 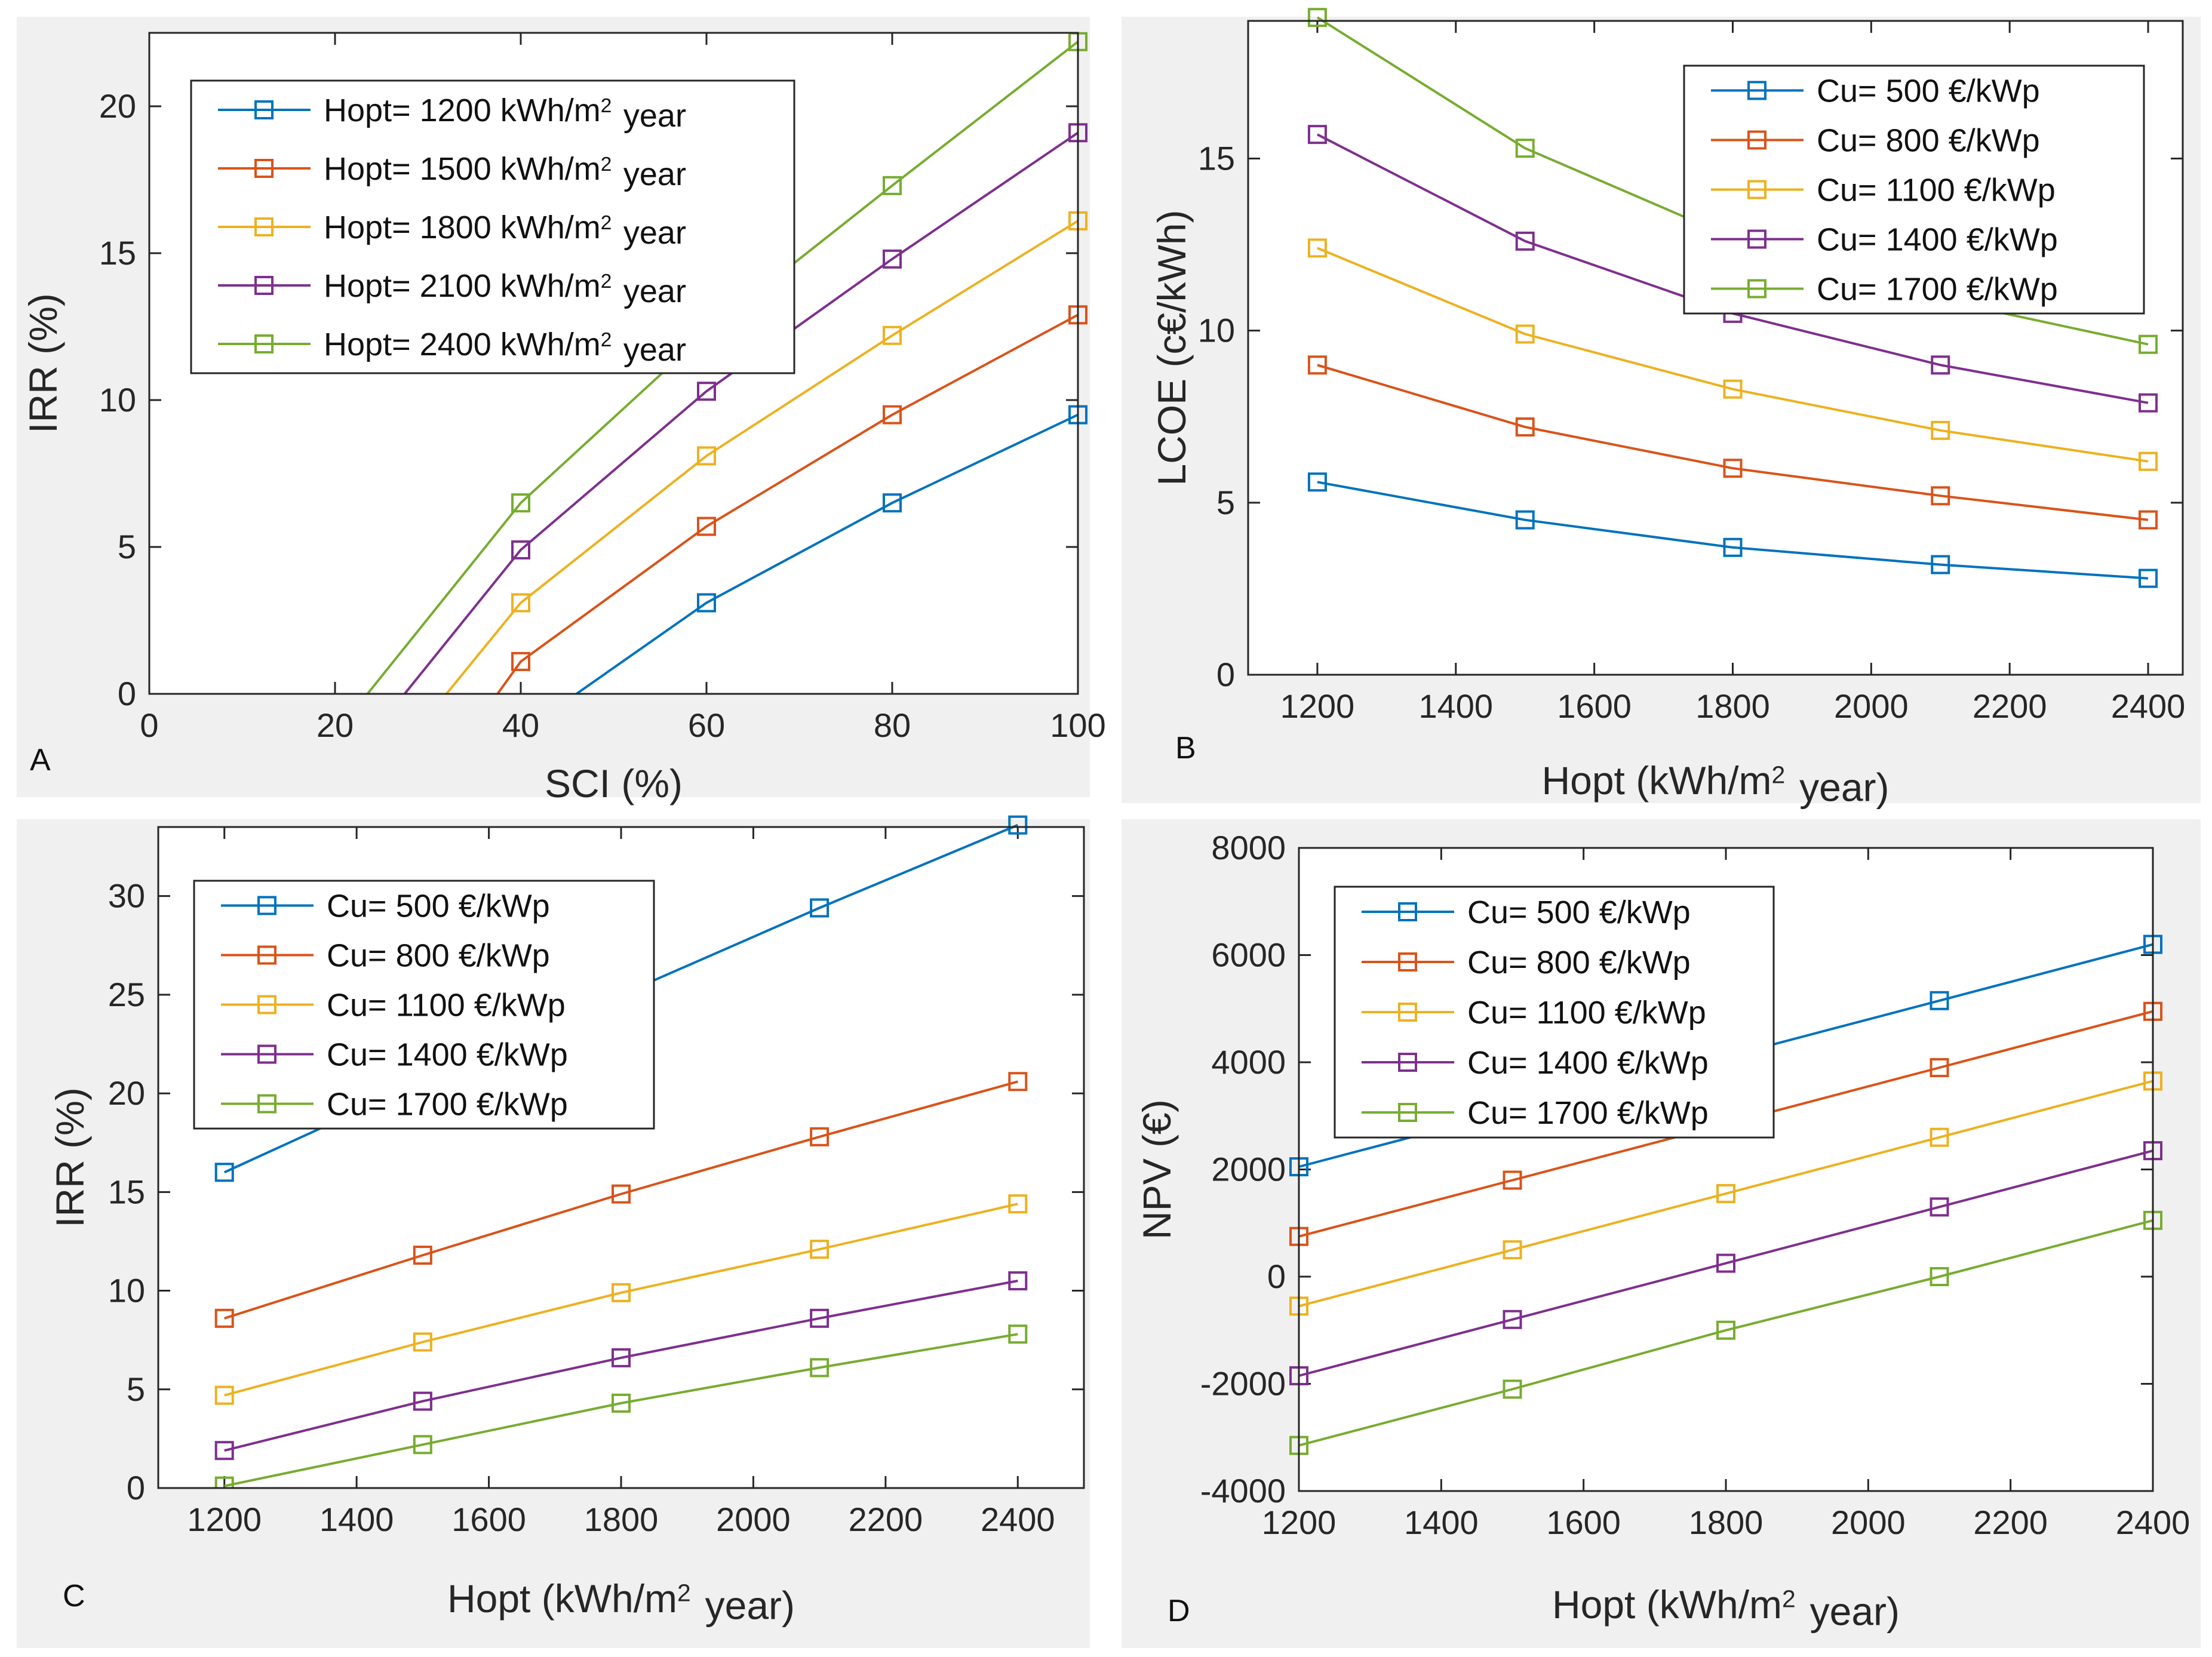 What do you see at coordinates (127, 896) in the screenshot?
I see `y-tick-label: 30` at bounding box center [127, 896].